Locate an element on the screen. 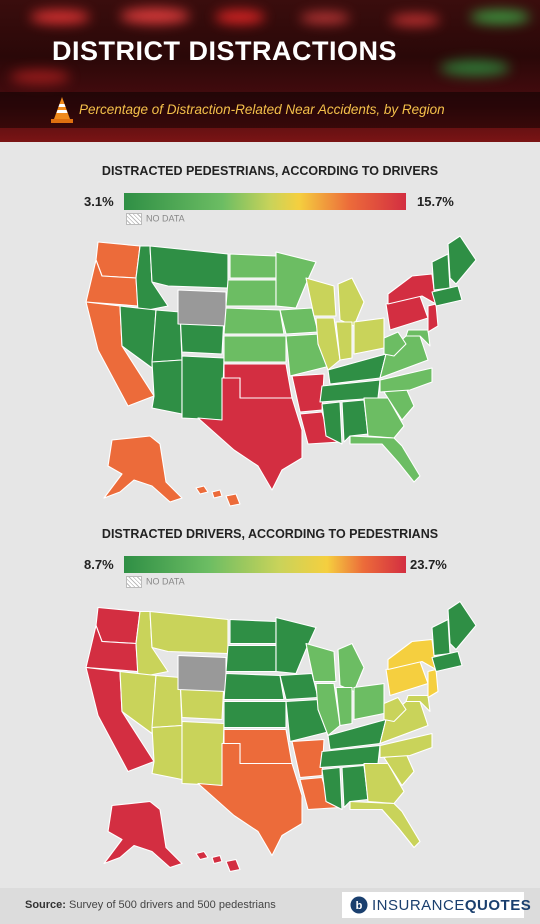 The image size is (540, 924). svg-text: b is located at coordinates (359, 906).